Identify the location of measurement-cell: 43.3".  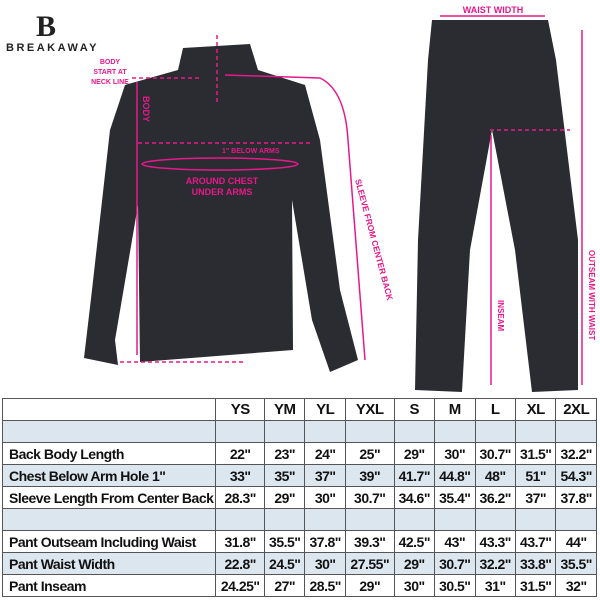
(495, 541).